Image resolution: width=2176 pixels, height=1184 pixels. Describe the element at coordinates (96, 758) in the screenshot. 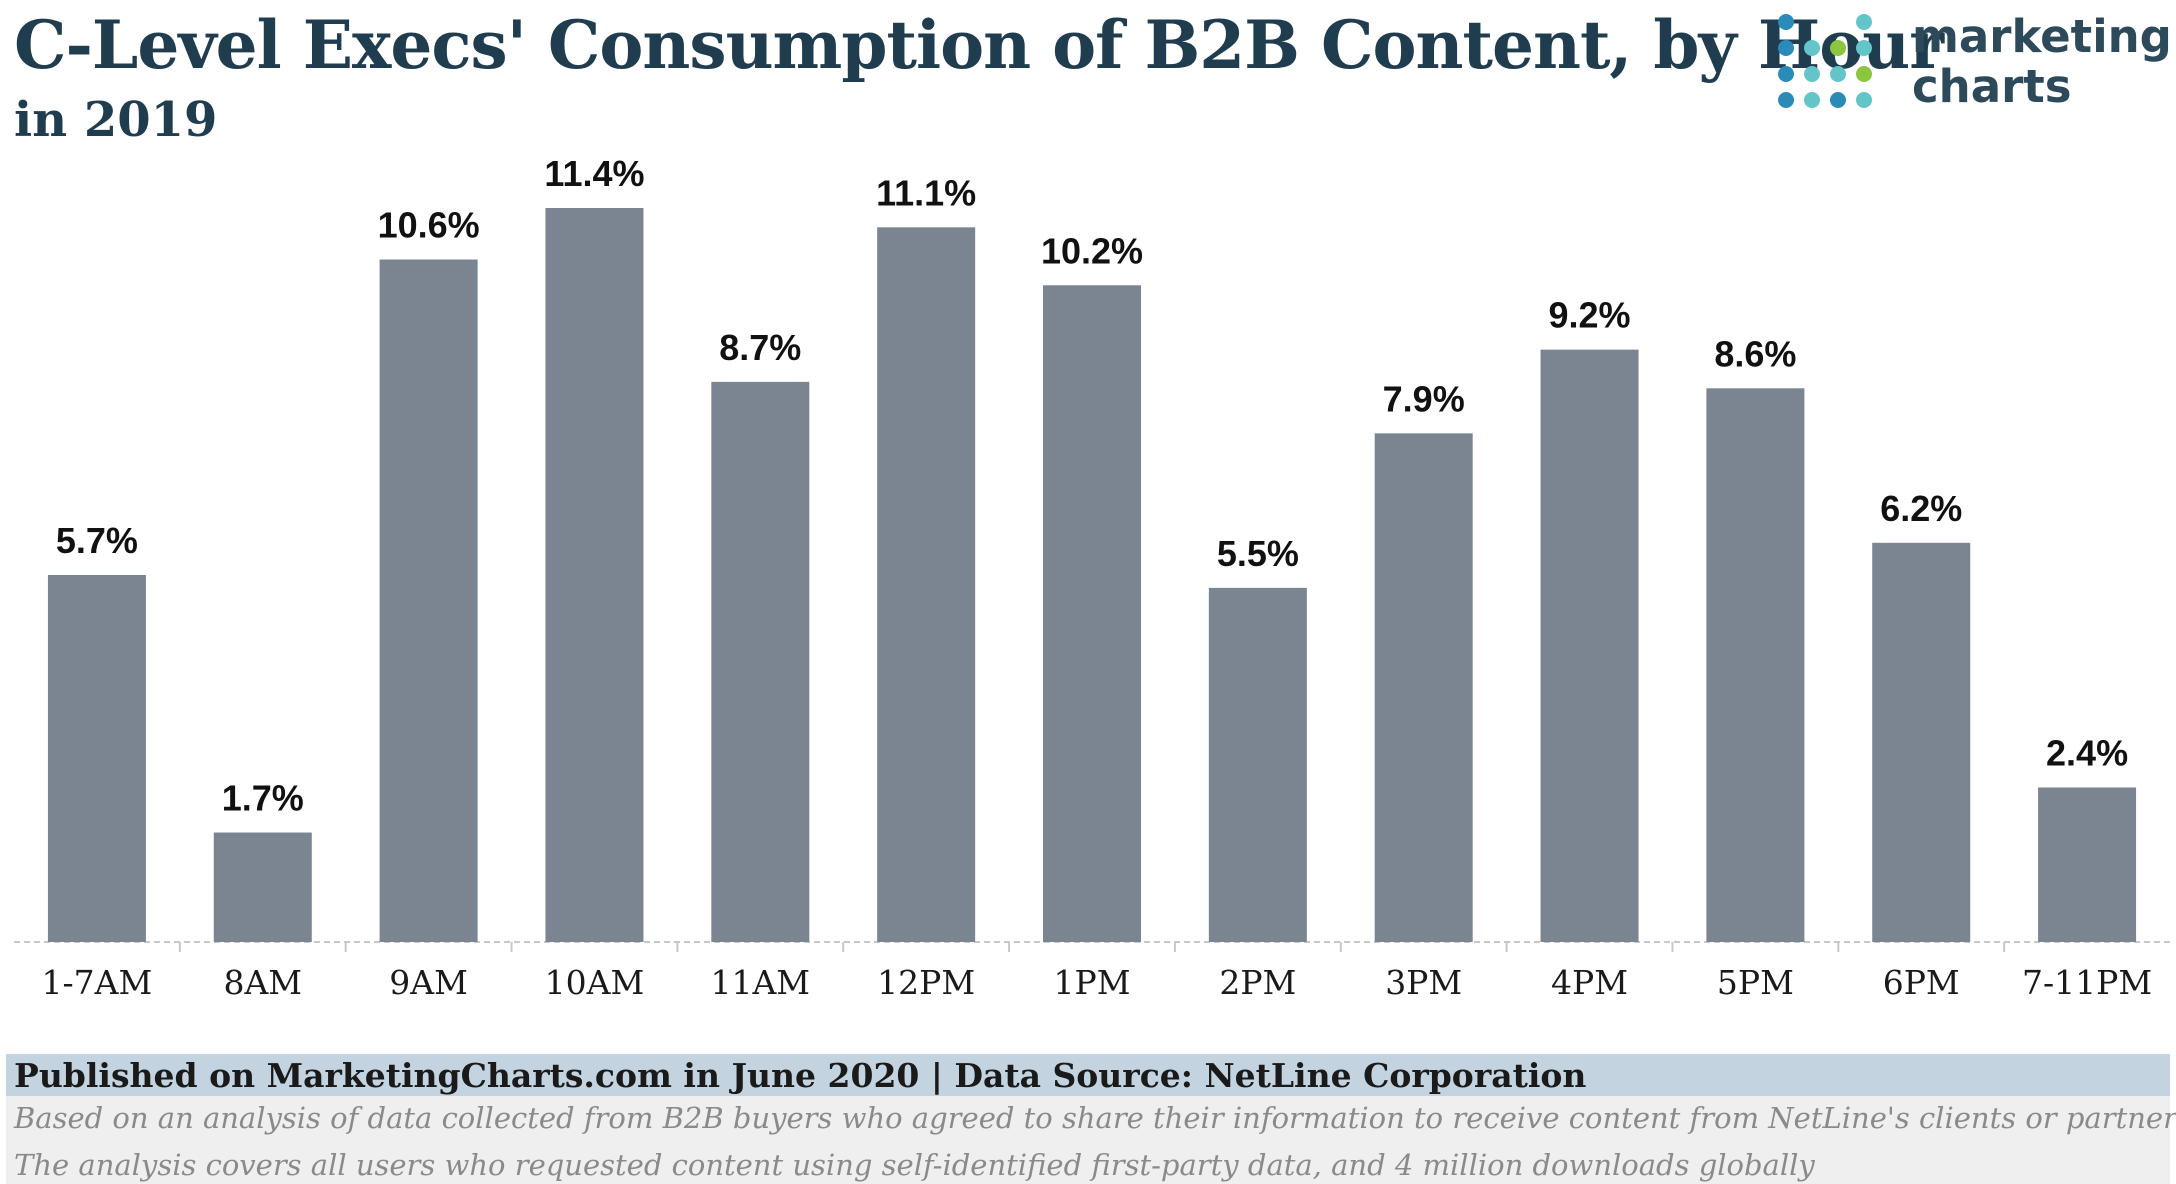

I see `bar-1-7am` at that location.